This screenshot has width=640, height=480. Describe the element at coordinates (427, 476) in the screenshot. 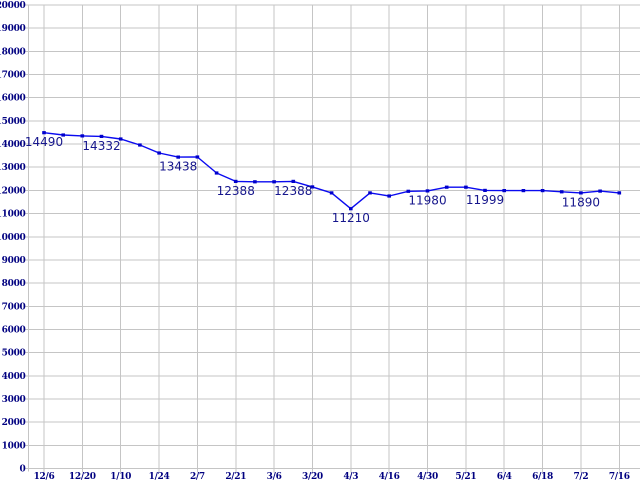

I see `x-tick-label: 4/30` at that location.